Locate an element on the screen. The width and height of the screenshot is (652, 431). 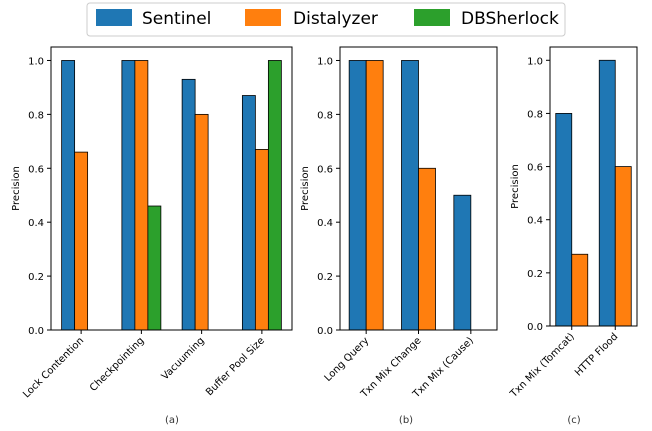
bar-sentinel-txn-mix-tomcat is located at coordinates (564, 220).